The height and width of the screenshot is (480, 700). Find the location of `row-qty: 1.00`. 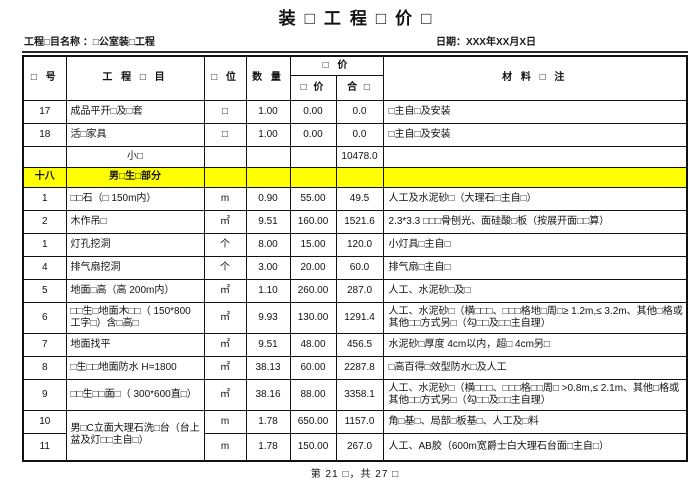

row-qty: 1.00 is located at coordinates (268, 135).